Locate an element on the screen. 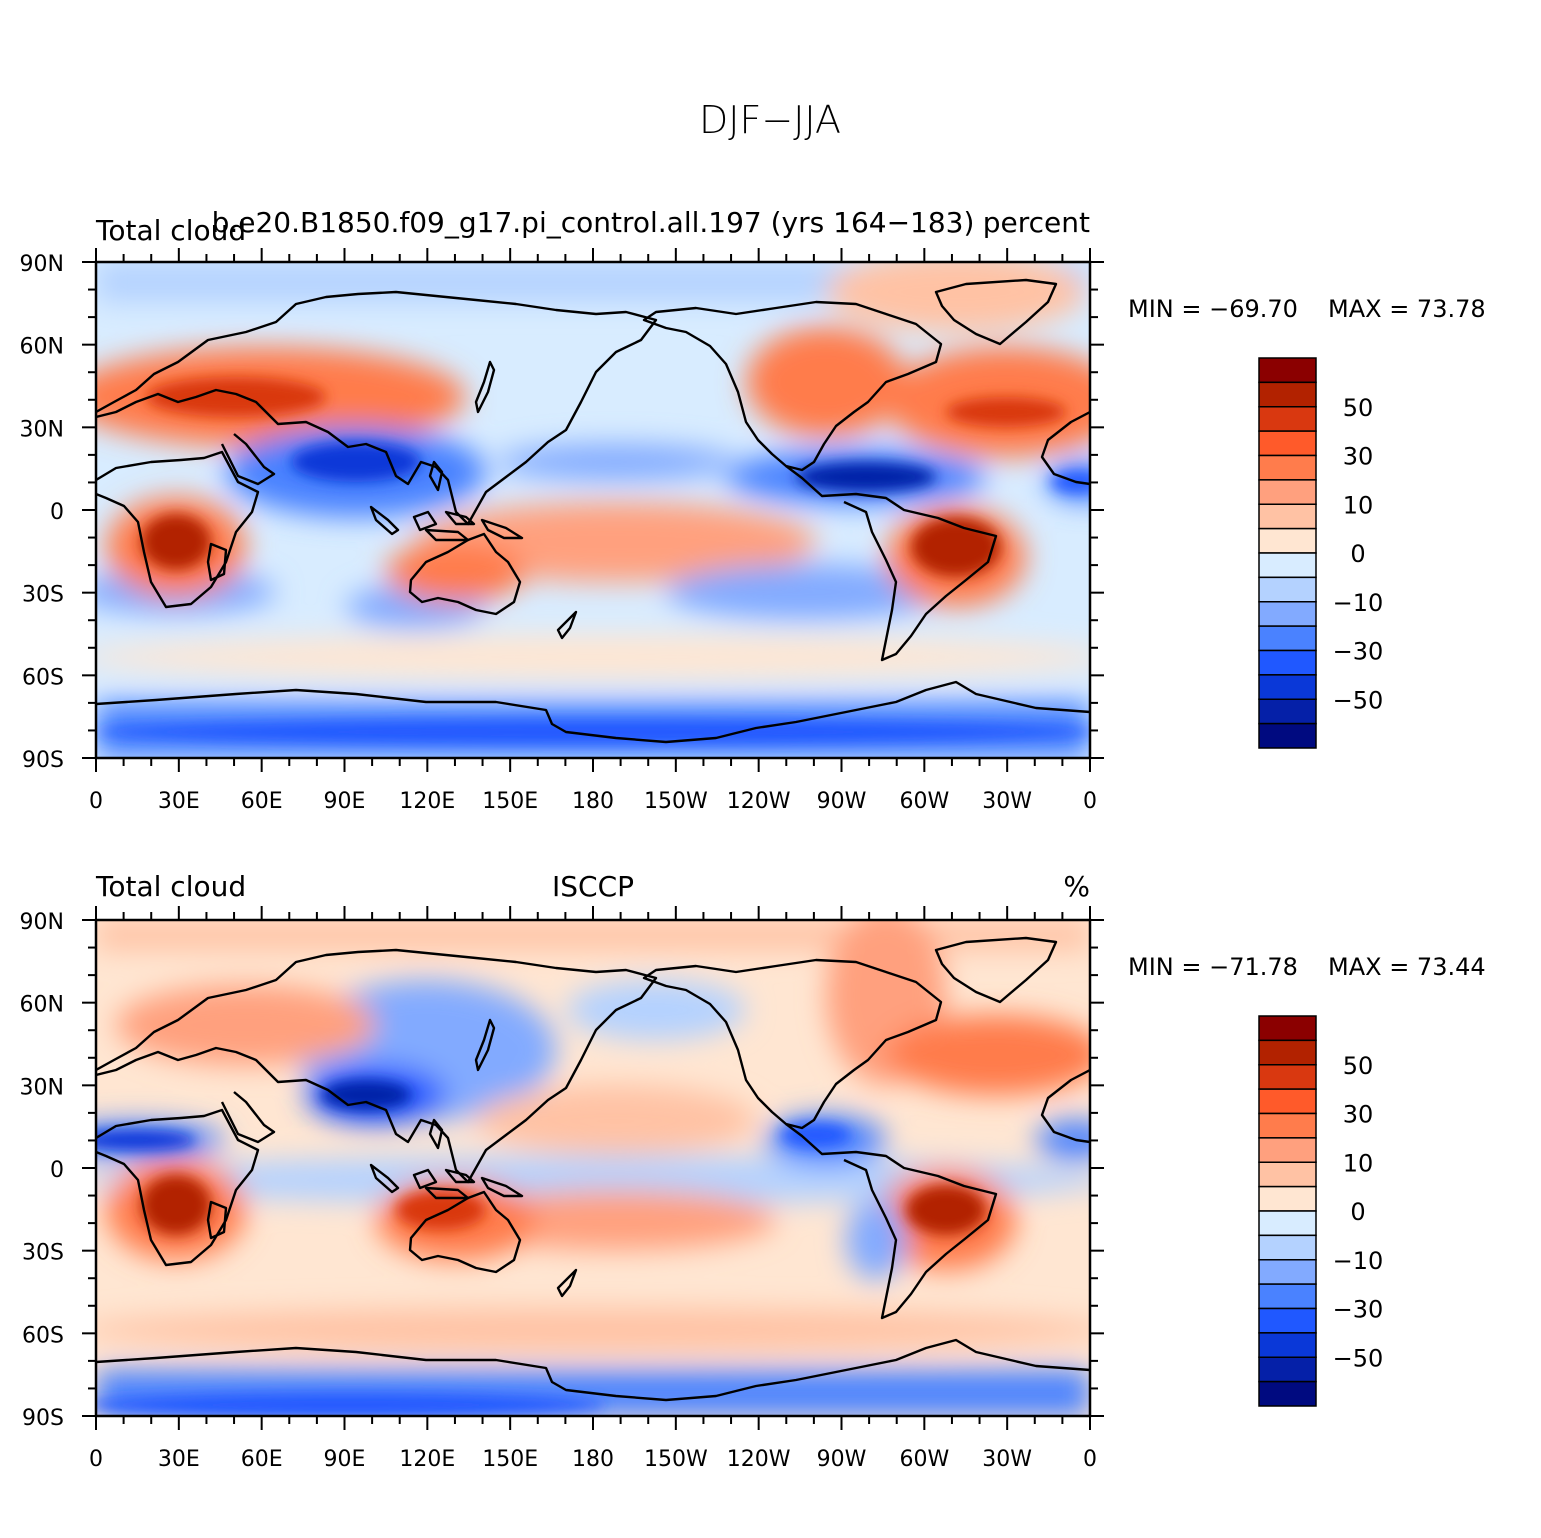 The width and height of the screenshot is (1541, 1538). panel-2-right-label: % is located at coordinates (1076, 886).